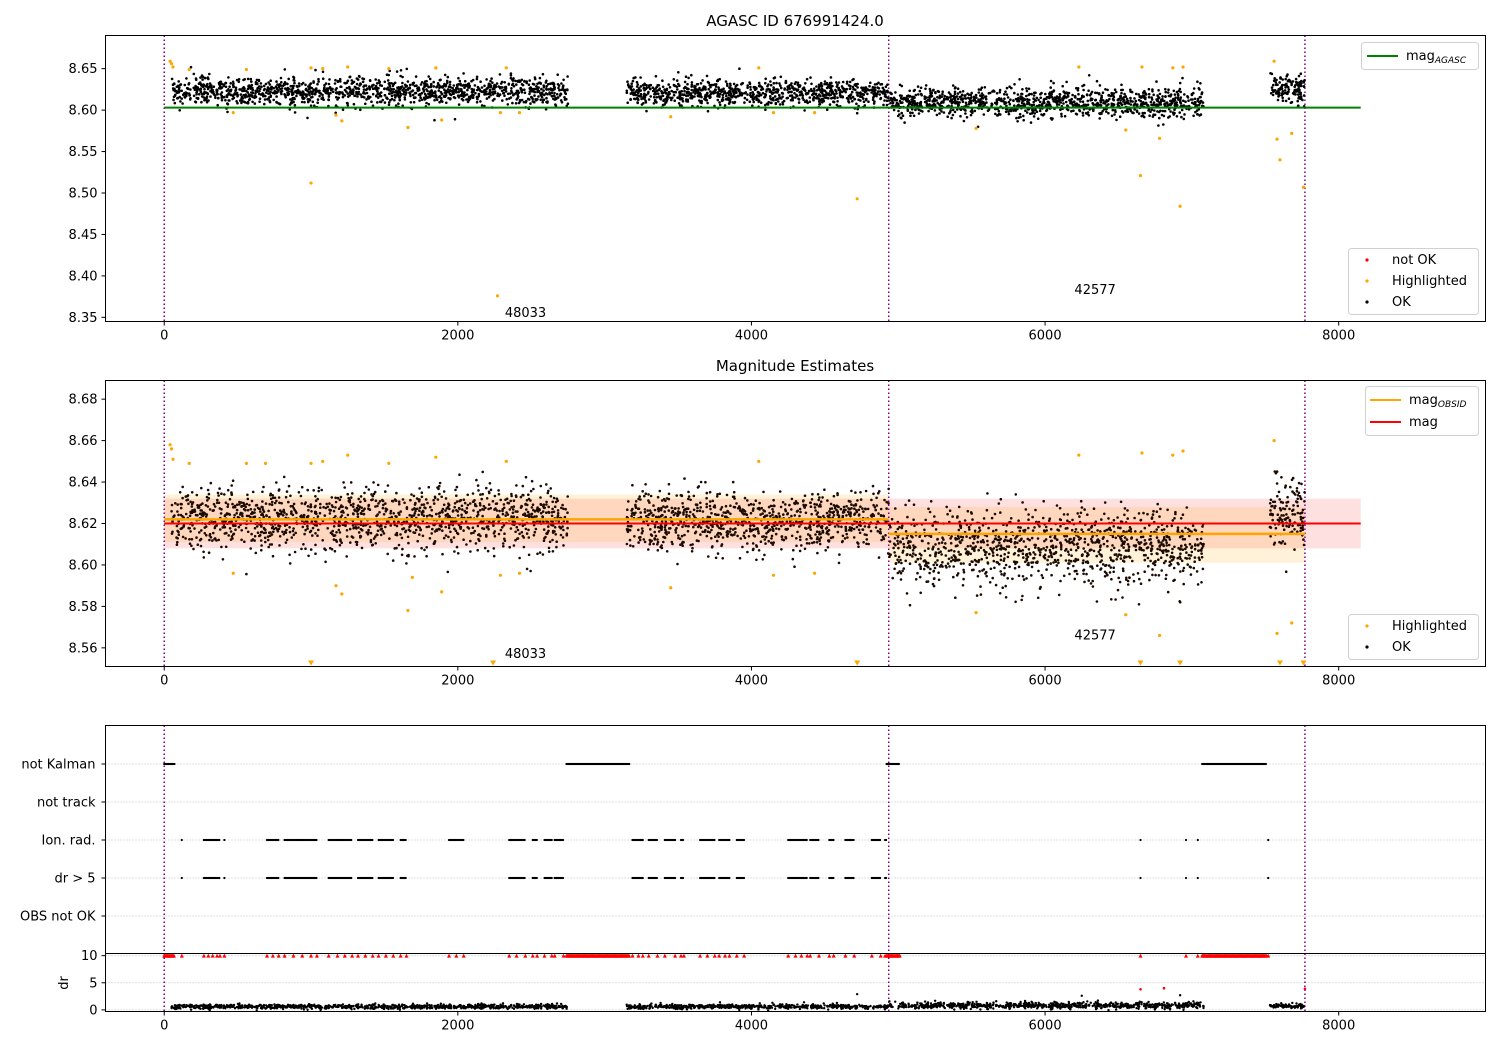 This screenshot has height=1050, width=1500. I want to click on y-tick-label: 8.65, so click(83, 69).